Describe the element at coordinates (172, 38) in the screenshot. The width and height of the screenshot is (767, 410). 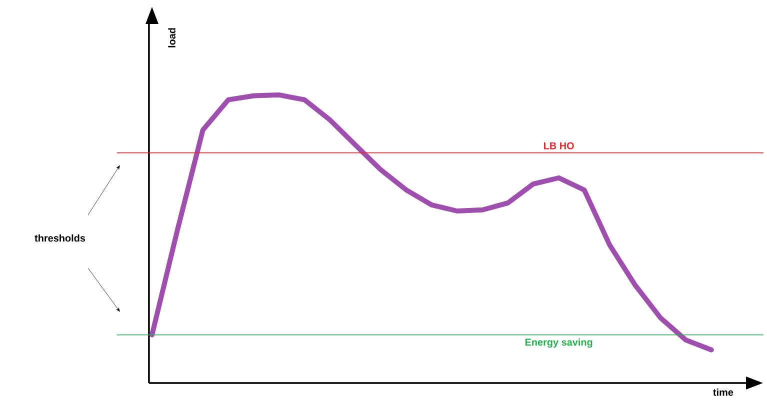
I see `y-axis-title: load` at that location.